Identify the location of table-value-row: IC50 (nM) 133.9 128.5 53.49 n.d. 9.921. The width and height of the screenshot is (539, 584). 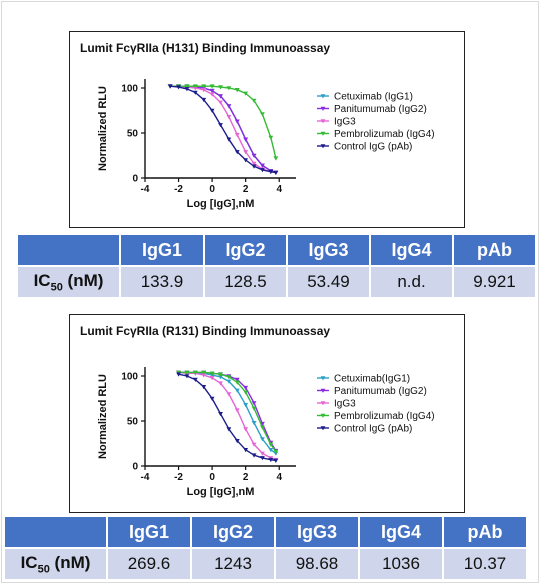
(276, 282).